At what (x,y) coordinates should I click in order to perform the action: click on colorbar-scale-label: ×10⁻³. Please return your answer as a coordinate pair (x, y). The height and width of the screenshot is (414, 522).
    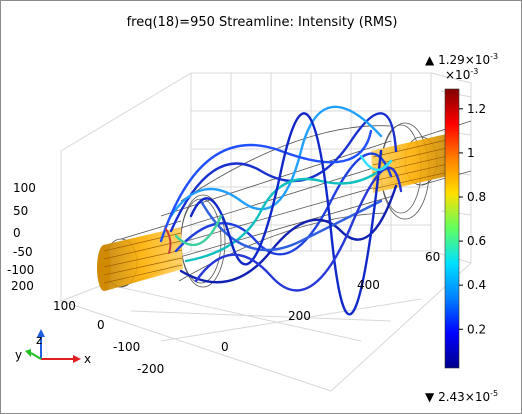
    Looking at the image, I should click on (462, 74).